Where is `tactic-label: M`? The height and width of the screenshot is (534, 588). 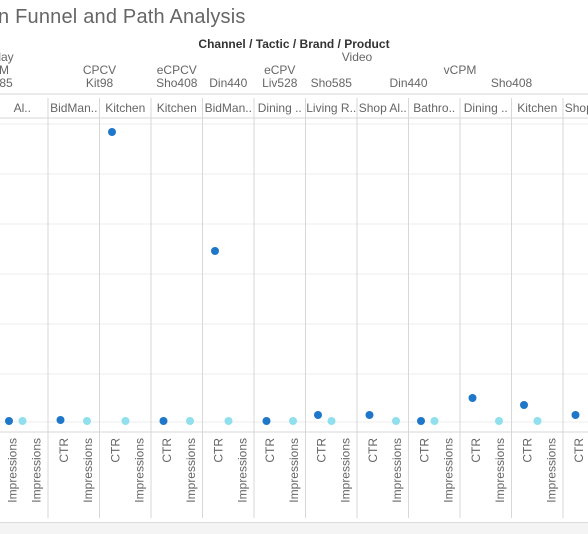
tactic-label: M is located at coordinates (4, 70).